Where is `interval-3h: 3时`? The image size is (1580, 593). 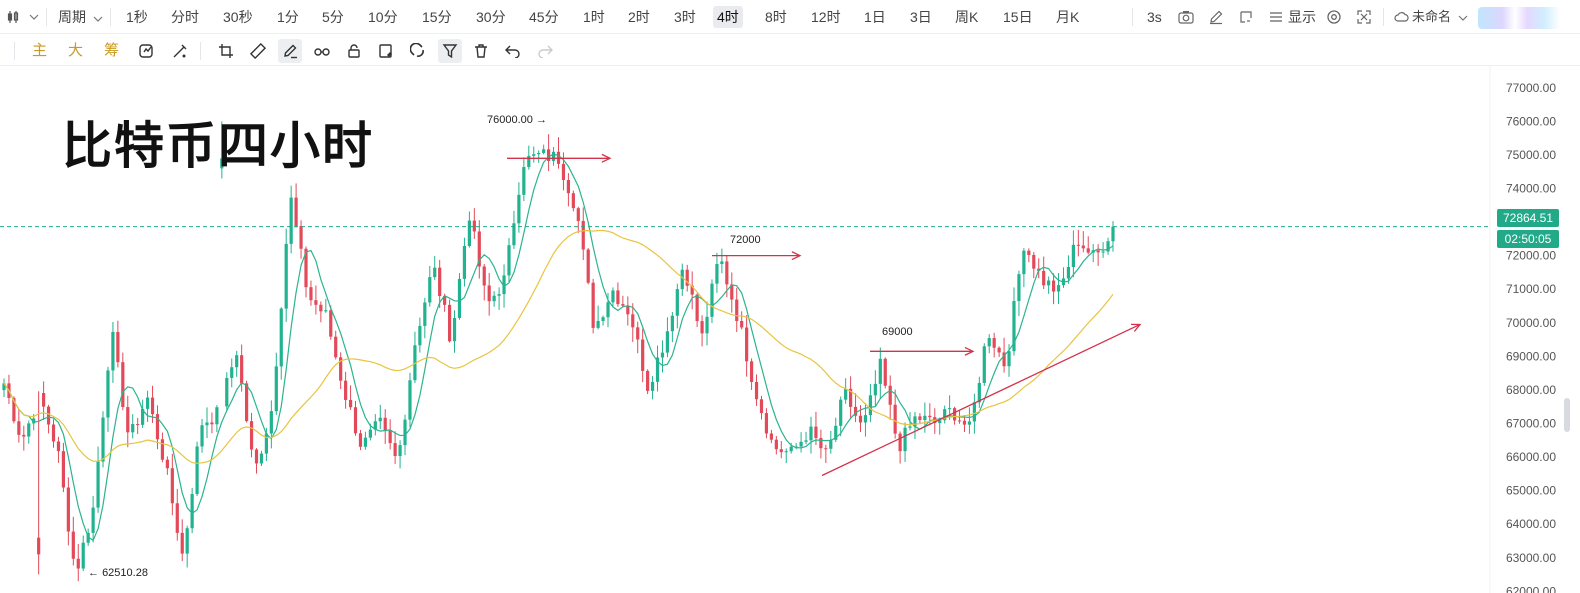 interval-3h: 3时 is located at coordinates (685, 17).